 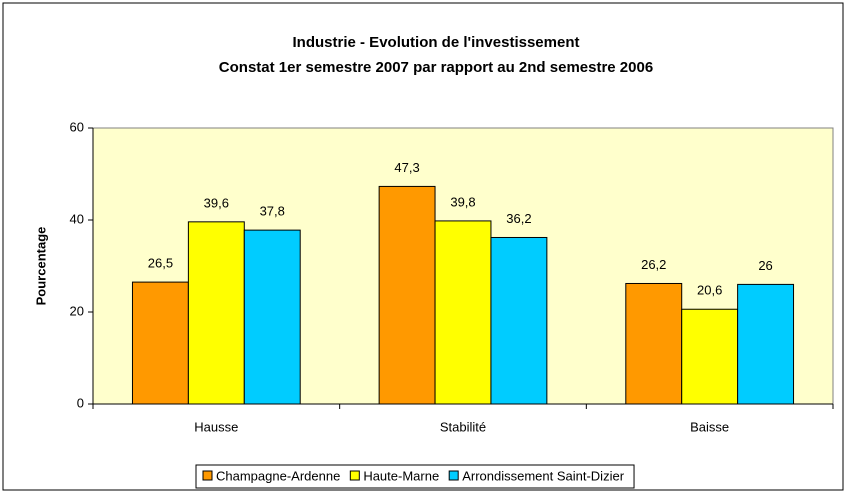 What do you see at coordinates (216, 202) in the screenshot?
I see `value-label: 39,6` at bounding box center [216, 202].